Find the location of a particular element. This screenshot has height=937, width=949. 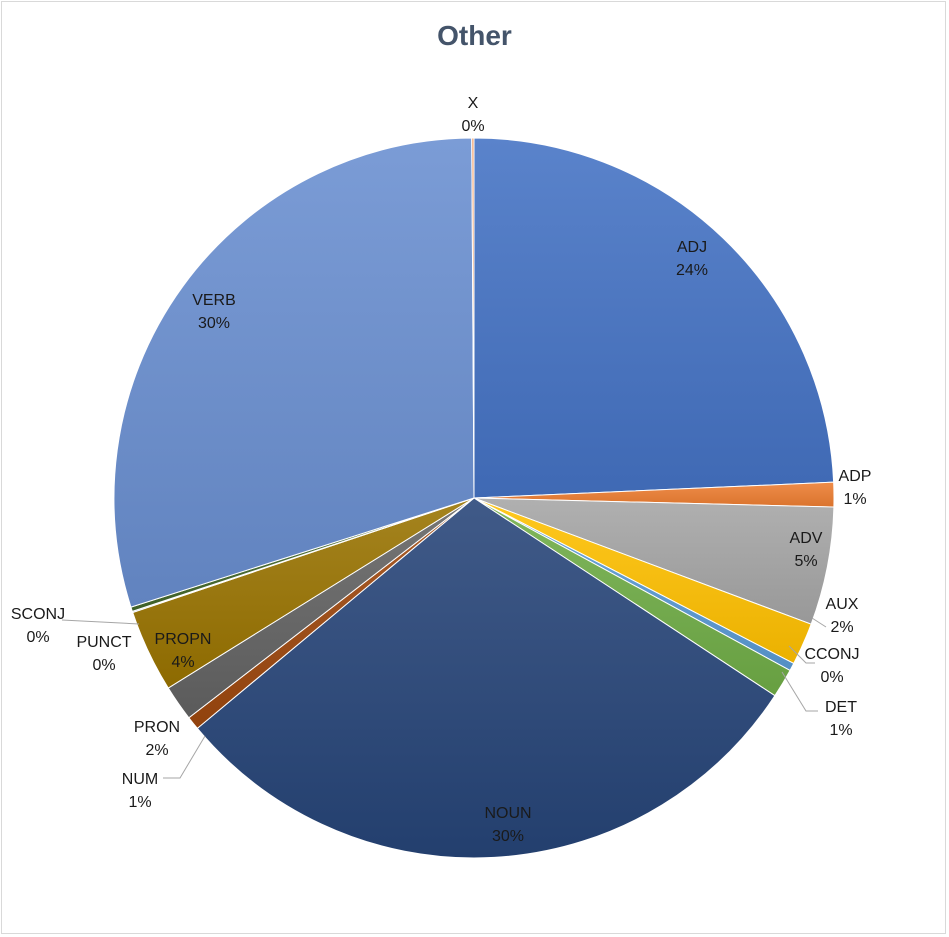

category-name: X is located at coordinates (473, 103).